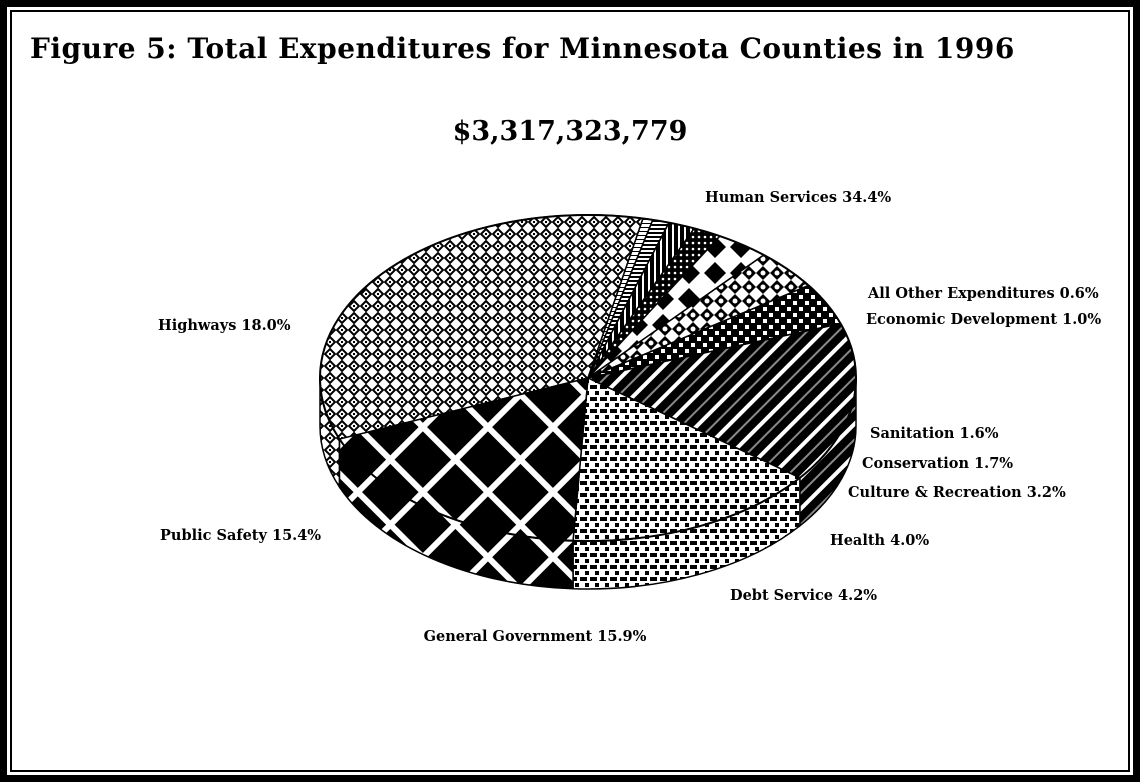 Image resolution: width=1140 pixels, height=782 pixels. Describe the element at coordinates (983, 293) in the screenshot. I see `slice-label-all-other-expenditures: All Other Expenditures 0.6%` at that location.